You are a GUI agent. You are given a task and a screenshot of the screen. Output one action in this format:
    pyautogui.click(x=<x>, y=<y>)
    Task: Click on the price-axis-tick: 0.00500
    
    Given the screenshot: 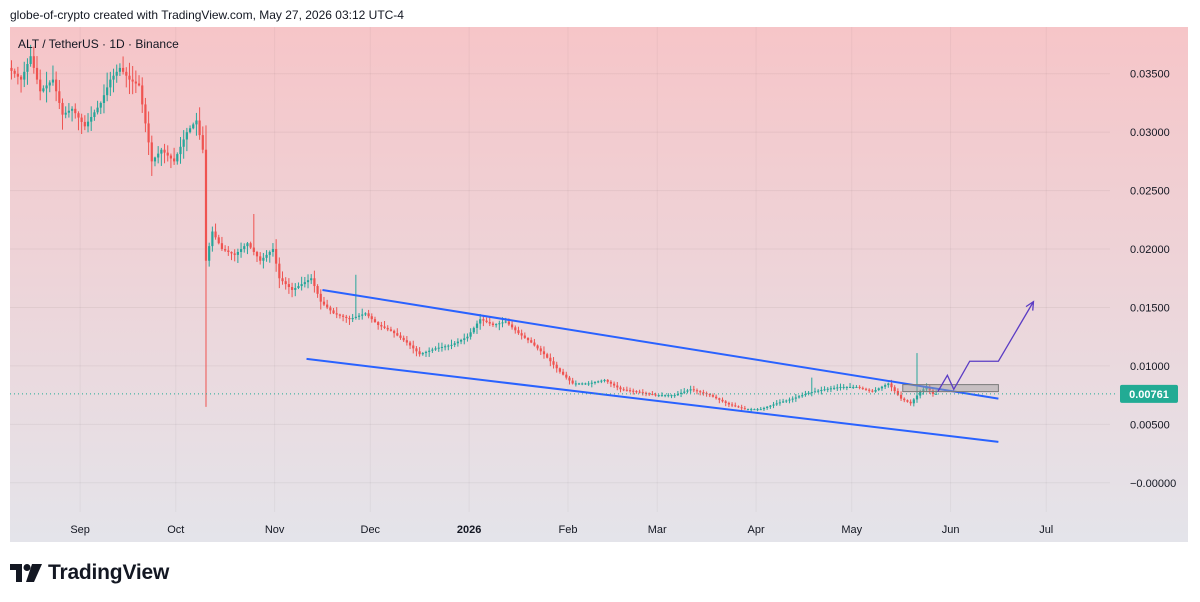 What is the action you would take?
    pyautogui.click(x=1150, y=425)
    